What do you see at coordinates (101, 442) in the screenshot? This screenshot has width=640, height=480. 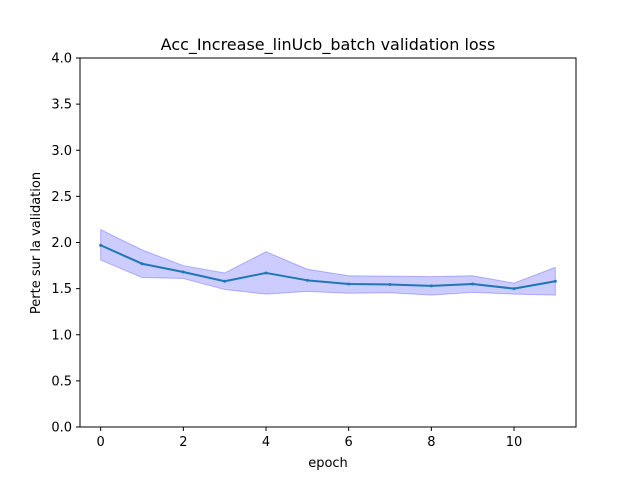 I see `x-tick-label: 0` at bounding box center [101, 442].